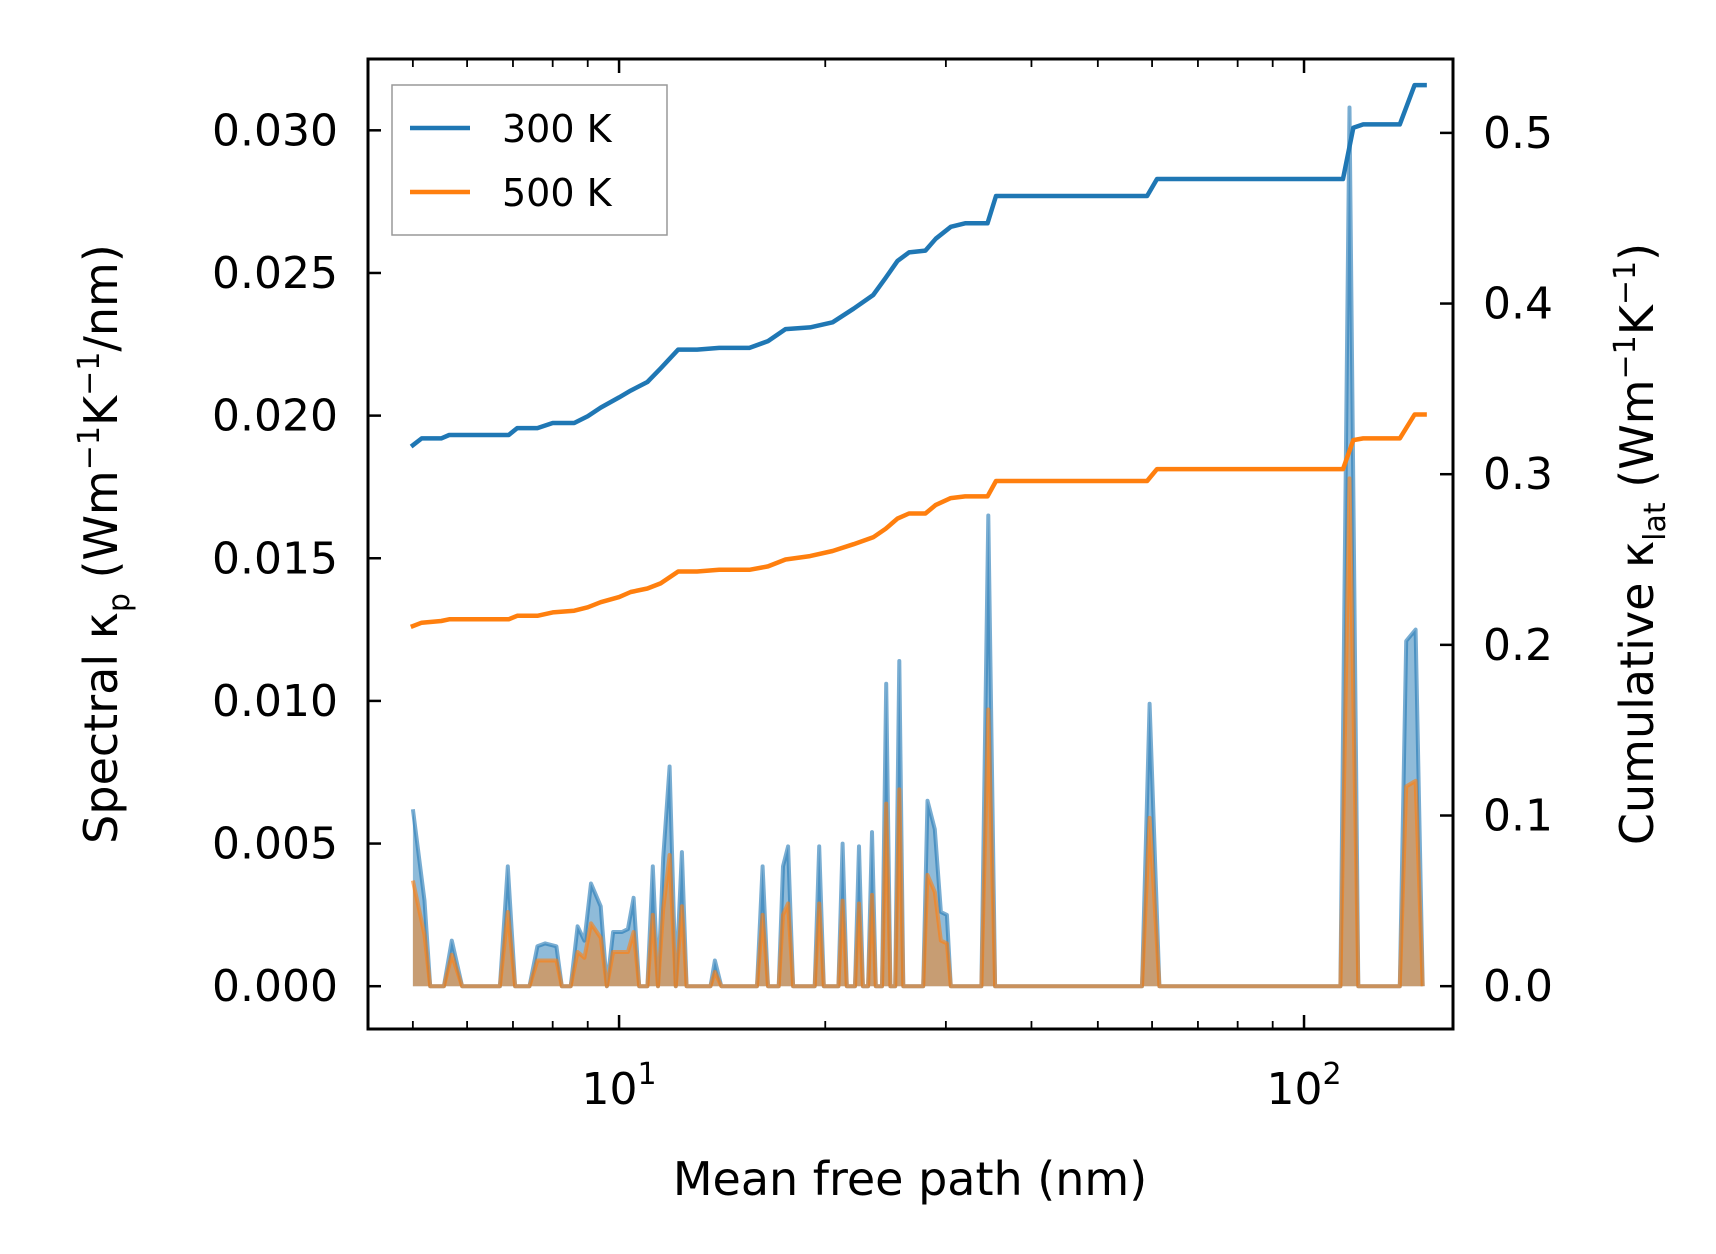 The width and height of the screenshot is (1716, 1254). Describe the element at coordinates (1518, 304) in the screenshot. I see `y-right-tick-label: 0.4` at that location.